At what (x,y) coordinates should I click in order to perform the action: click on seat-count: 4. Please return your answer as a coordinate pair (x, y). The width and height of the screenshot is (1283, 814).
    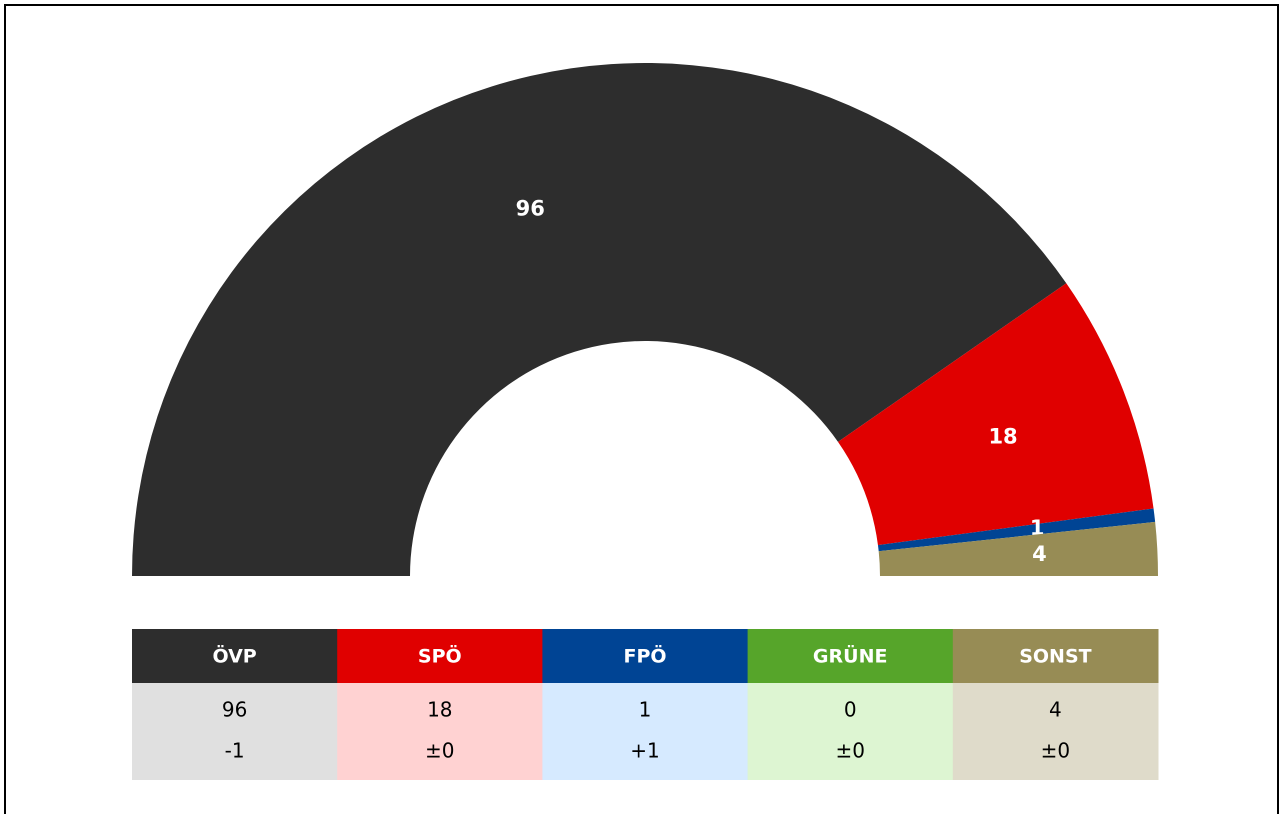
    Looking at the image, I should click on (1055, 710).